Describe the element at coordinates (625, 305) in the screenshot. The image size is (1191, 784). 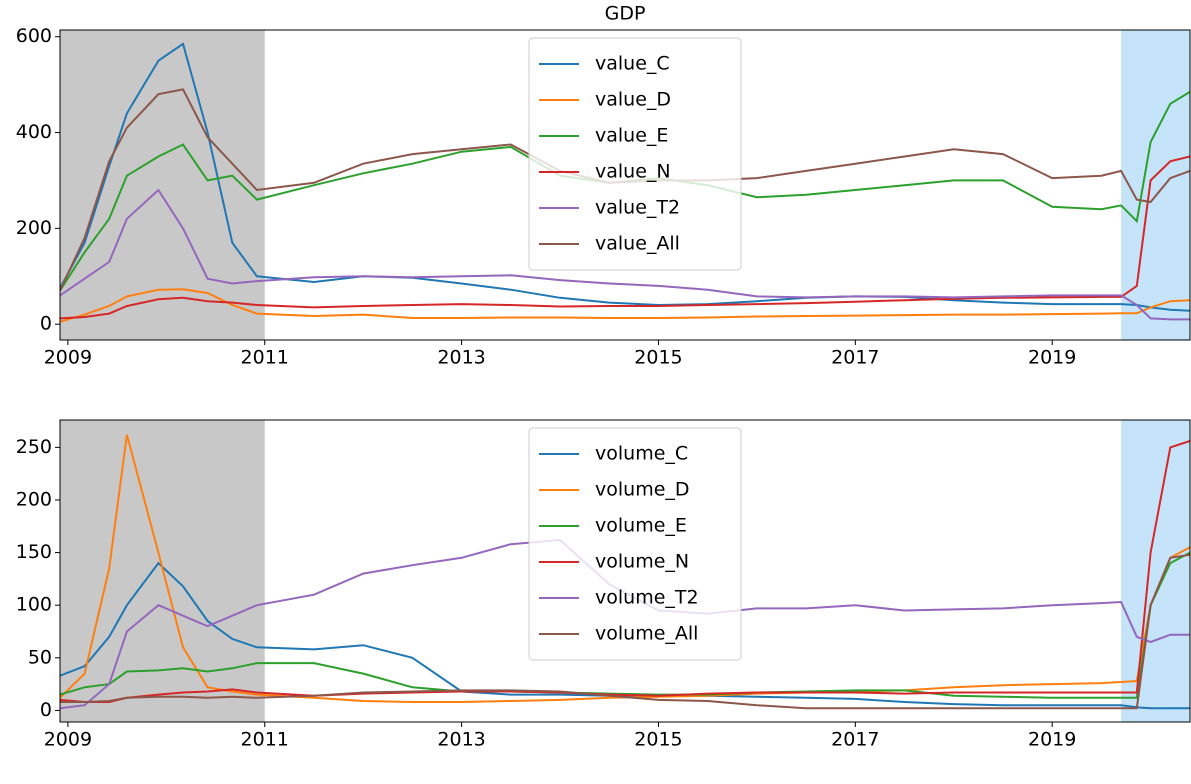
I see `series-line` at that location.